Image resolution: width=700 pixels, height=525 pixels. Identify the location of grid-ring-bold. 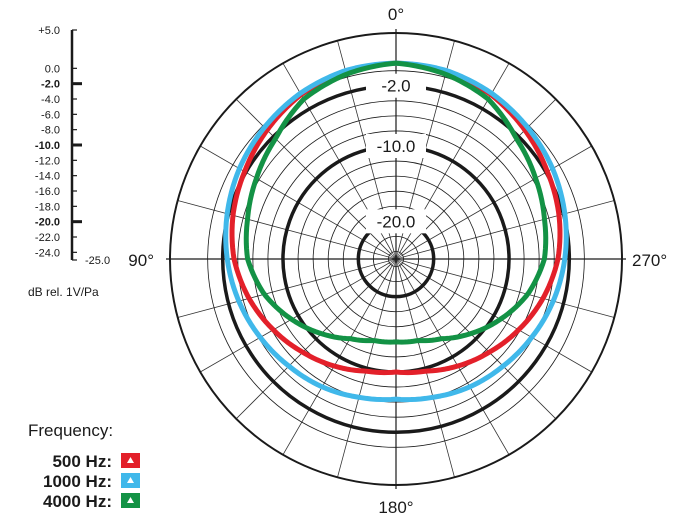
(396, 265).